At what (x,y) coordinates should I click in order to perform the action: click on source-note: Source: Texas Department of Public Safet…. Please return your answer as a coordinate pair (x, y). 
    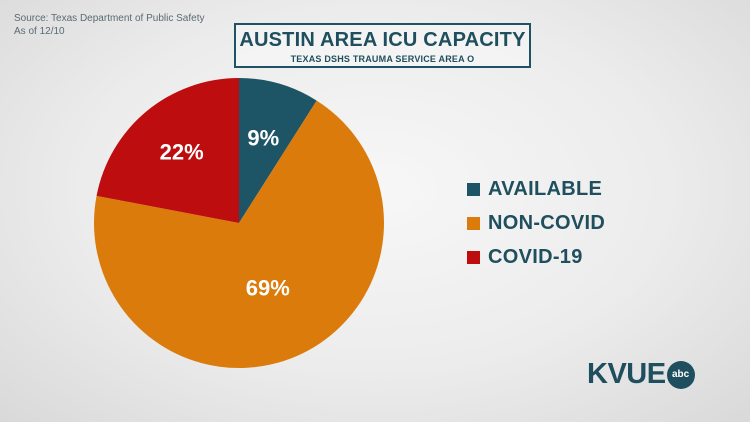
    Looking at the image, I should click on (109, 25).